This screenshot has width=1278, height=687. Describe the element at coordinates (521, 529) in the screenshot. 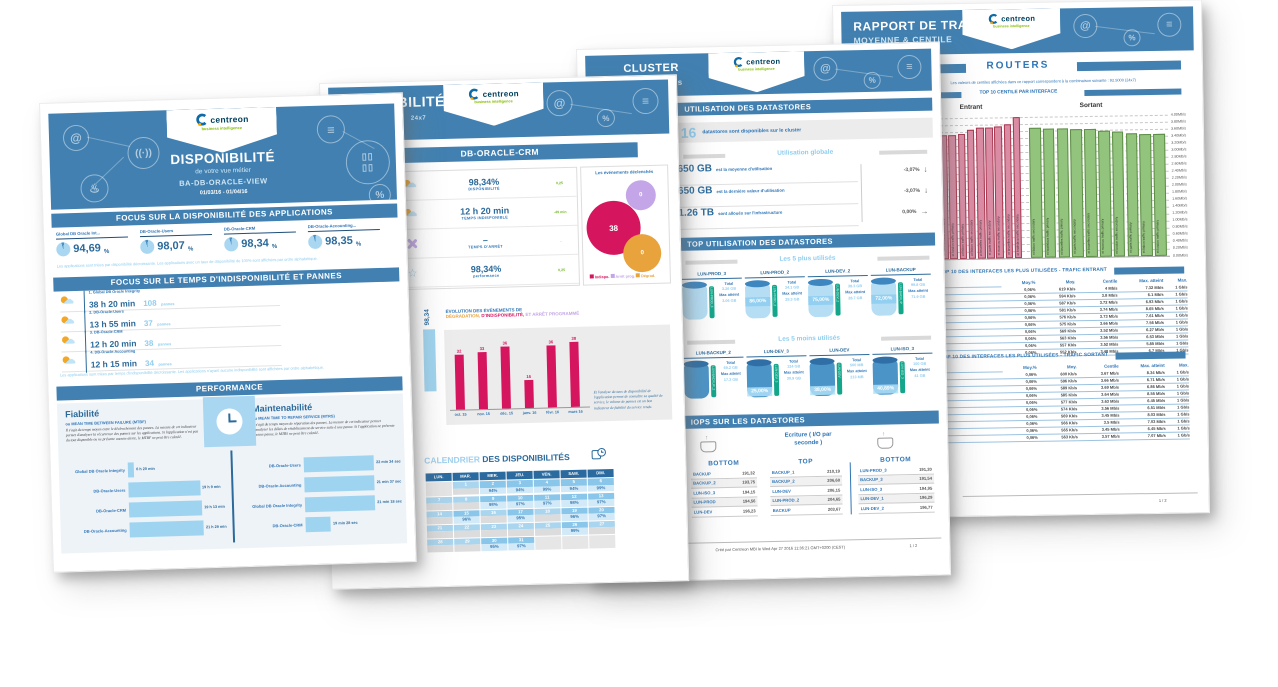

I see `calendar-day-cell: 24` at that location.